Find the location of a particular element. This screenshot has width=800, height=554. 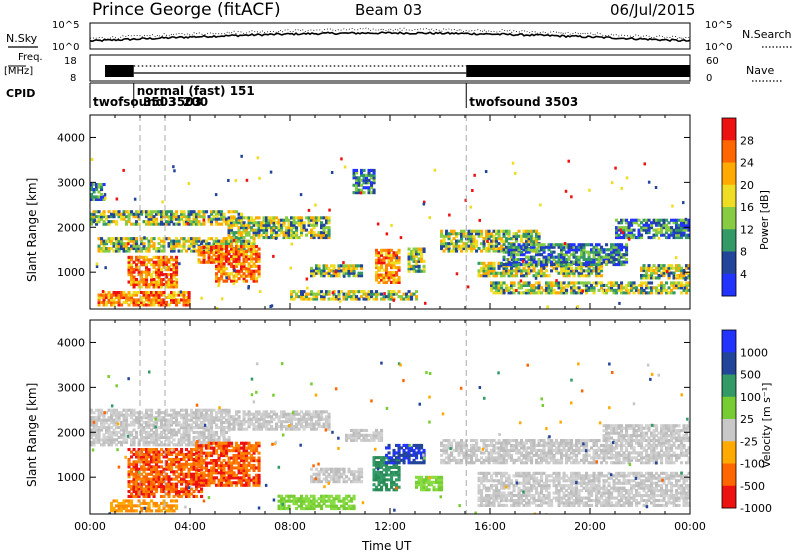

nsky-strip-frame is located at coordinates (390, 36).